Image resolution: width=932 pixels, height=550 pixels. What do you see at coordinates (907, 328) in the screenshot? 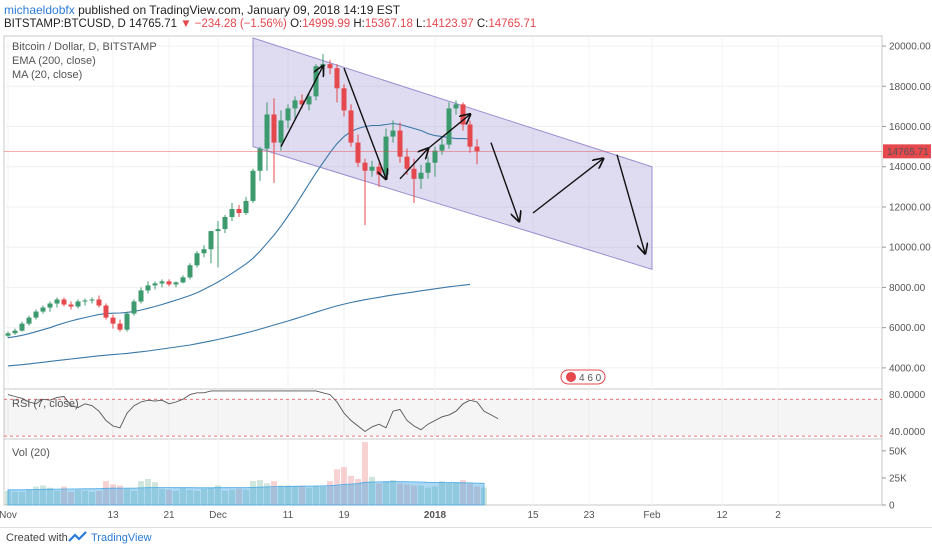
I see `price-tick-label: 6000.00` at bounding box center [907, 328].